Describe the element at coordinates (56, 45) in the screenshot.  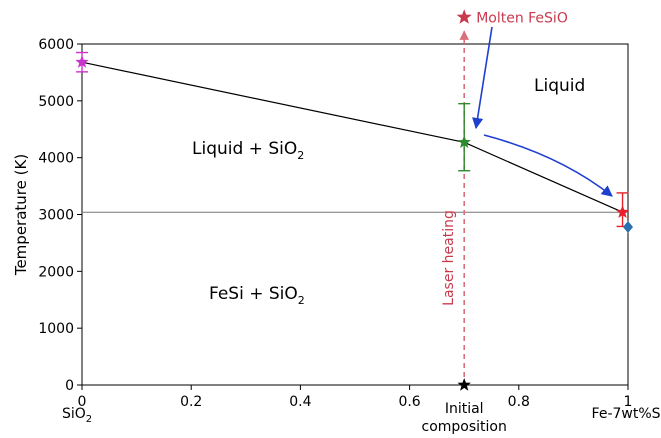
I see `y-tick-label: 6000` at that location.